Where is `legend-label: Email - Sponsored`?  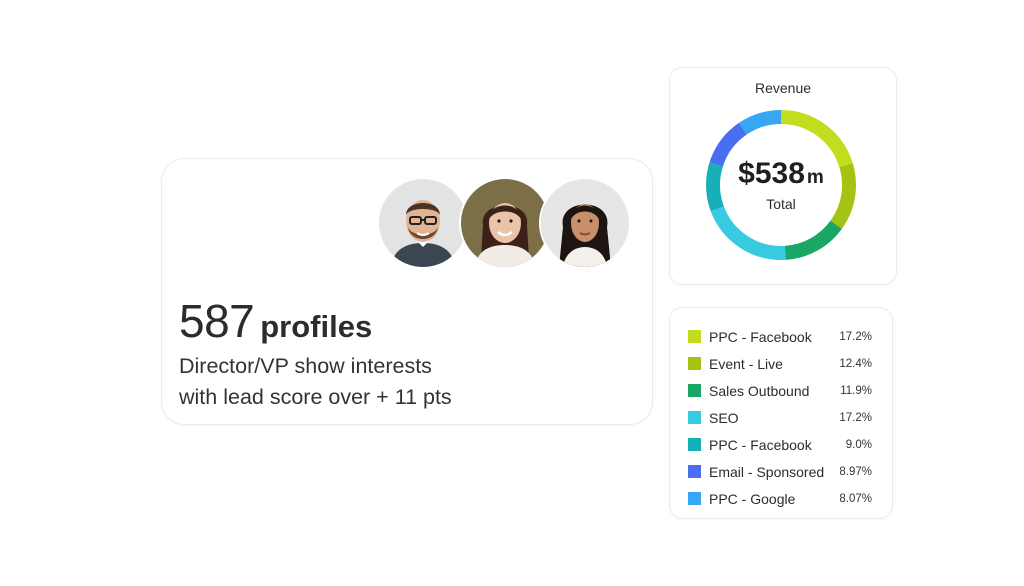
legend-label: Email - Sponsored is located at coordinates (767, 471).